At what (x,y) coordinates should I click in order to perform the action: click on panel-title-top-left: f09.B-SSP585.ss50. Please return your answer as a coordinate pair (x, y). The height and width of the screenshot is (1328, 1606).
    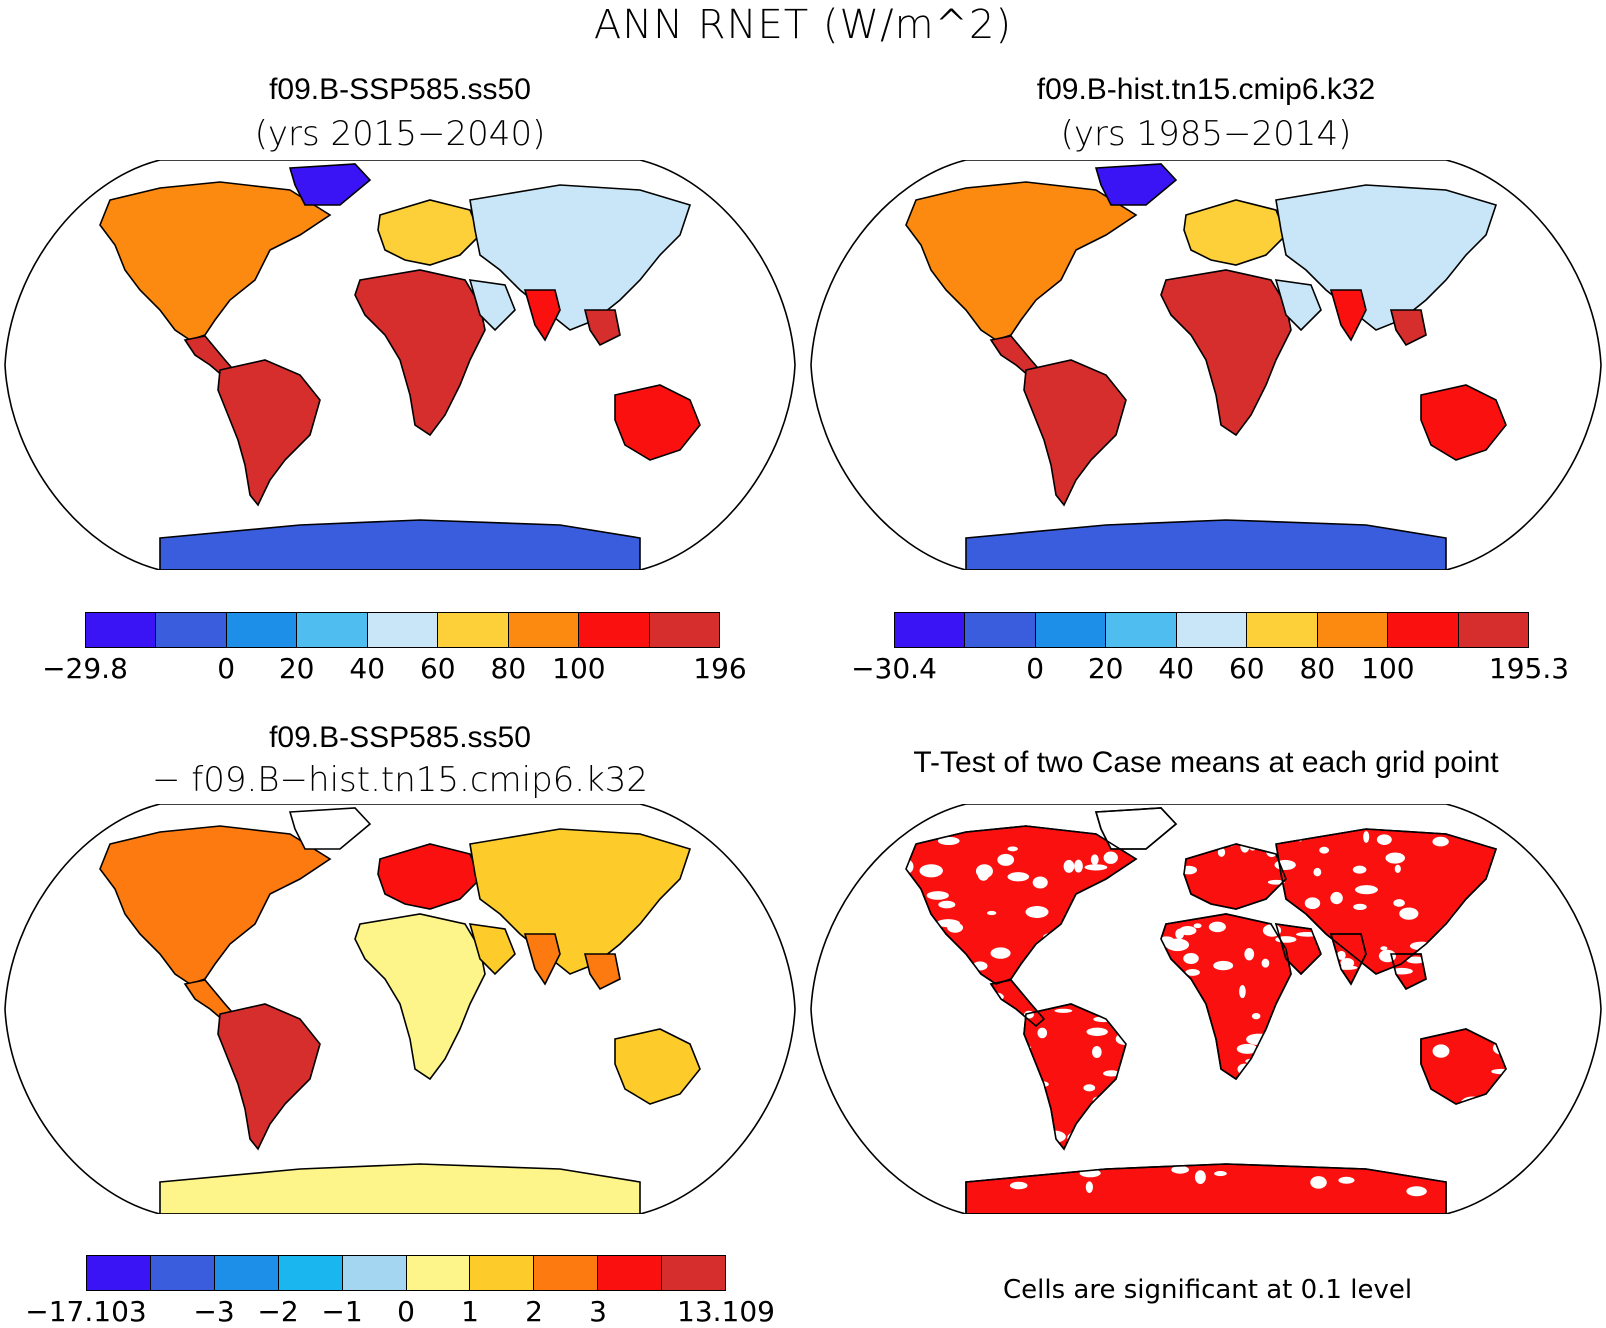
    Looking at the image, I should click on (400, 89).